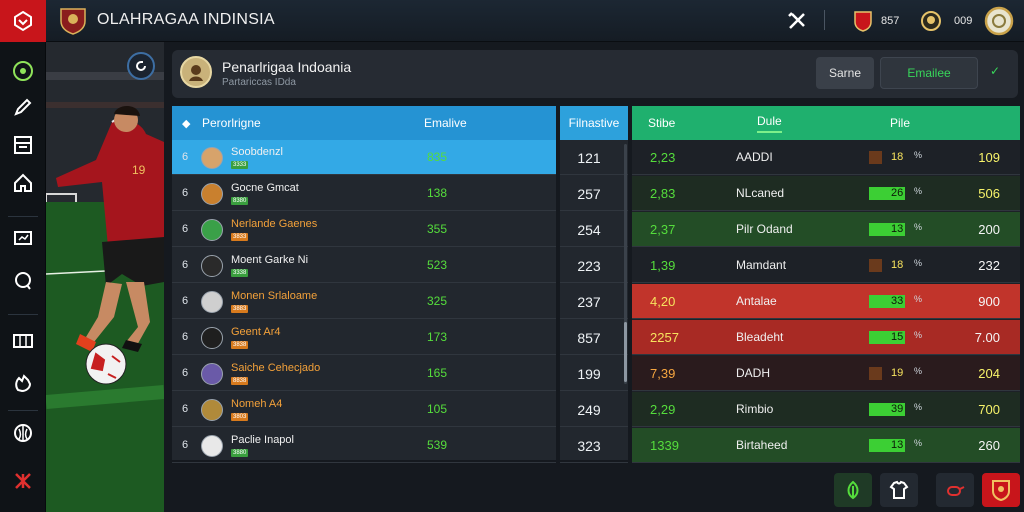 This screenshot has width=1024, height=512. I want to click on row-value: 323, so click(589, 446).